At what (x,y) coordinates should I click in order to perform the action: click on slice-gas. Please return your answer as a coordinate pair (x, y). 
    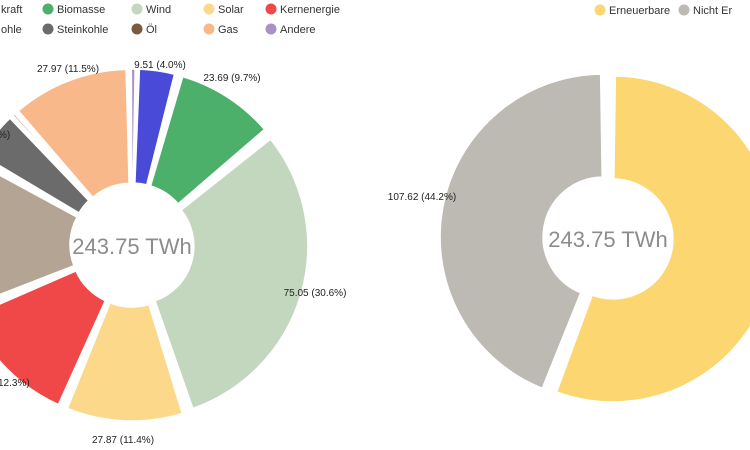
    Looking at the image, I should click on (73, 133).